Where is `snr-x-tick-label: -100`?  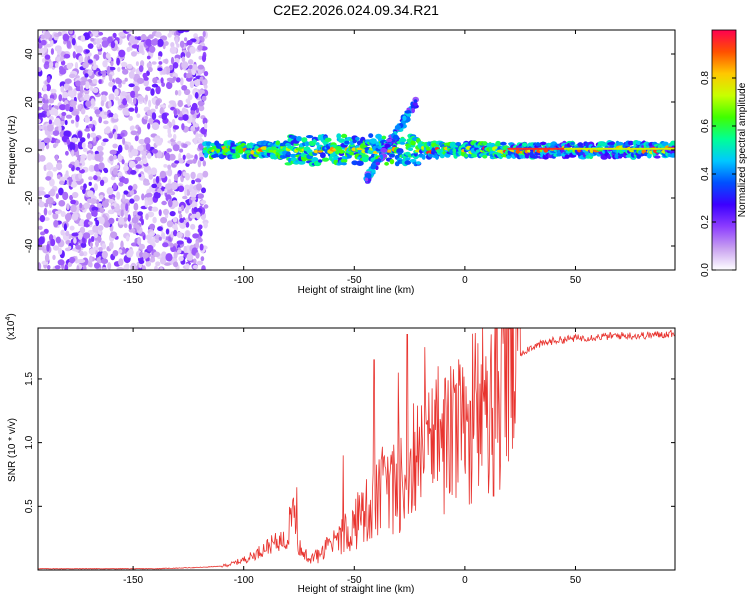 snr-x-tick-label: -100 is located at coordinates (244, 580).